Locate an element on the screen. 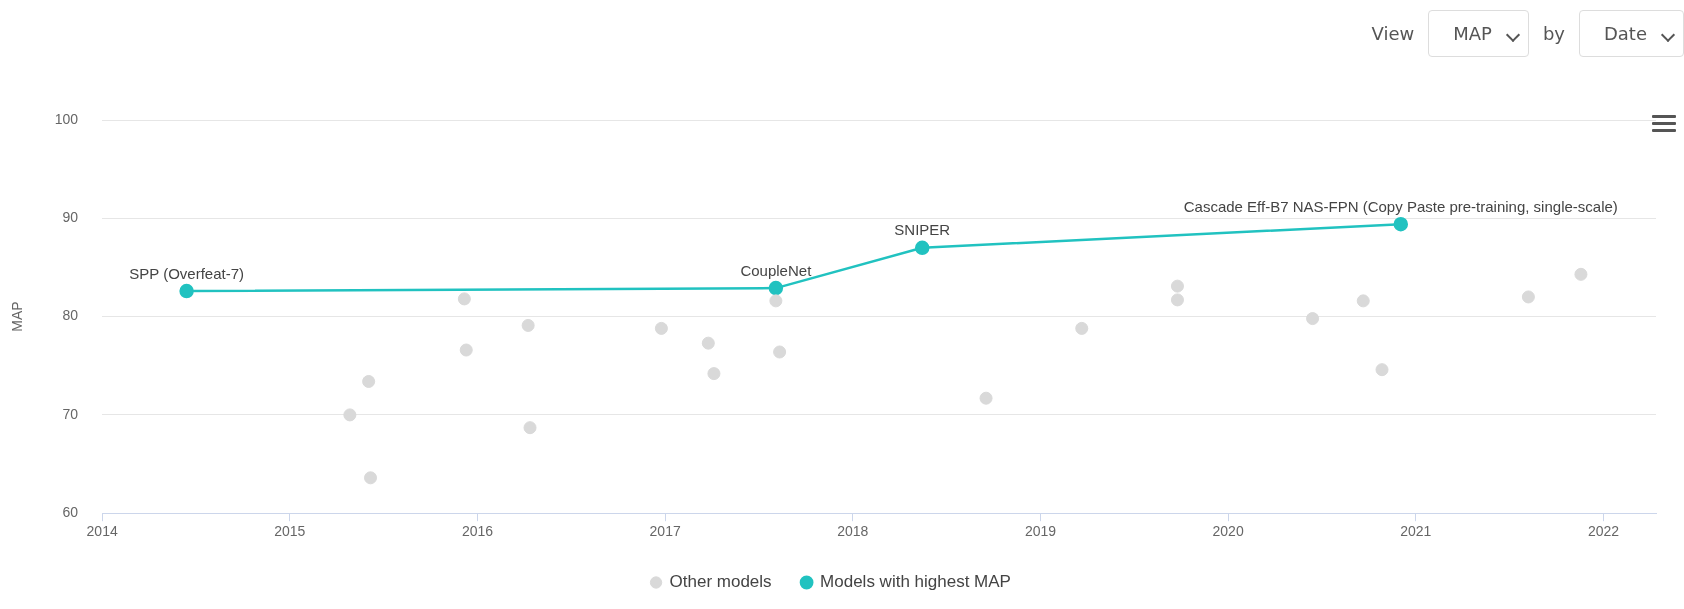 Image resolution: width=1684 pixels, height=609 pixels. x-tick-label: 2019 is located at coordinates (1040, 531).